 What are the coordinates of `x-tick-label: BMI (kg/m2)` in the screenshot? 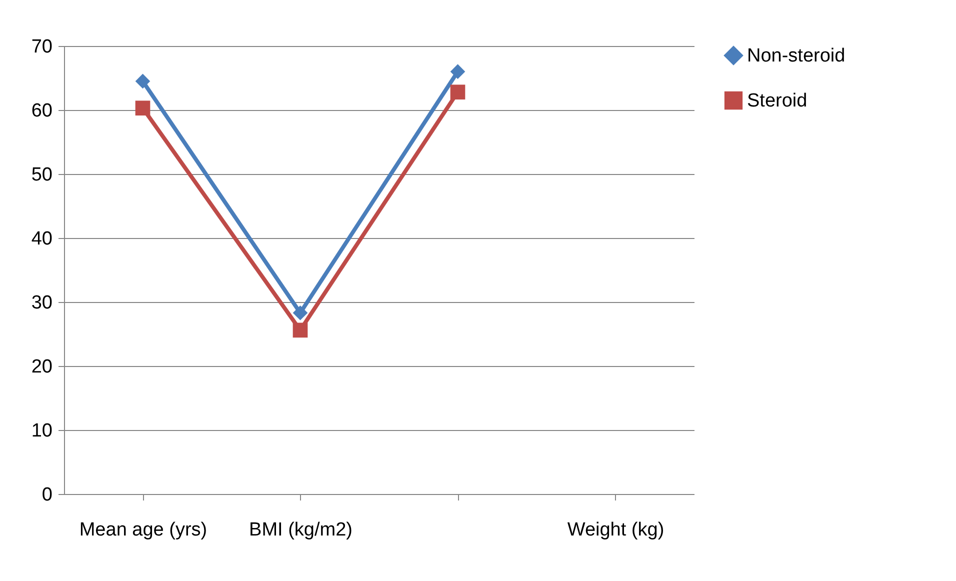 It's located at (300, 530).